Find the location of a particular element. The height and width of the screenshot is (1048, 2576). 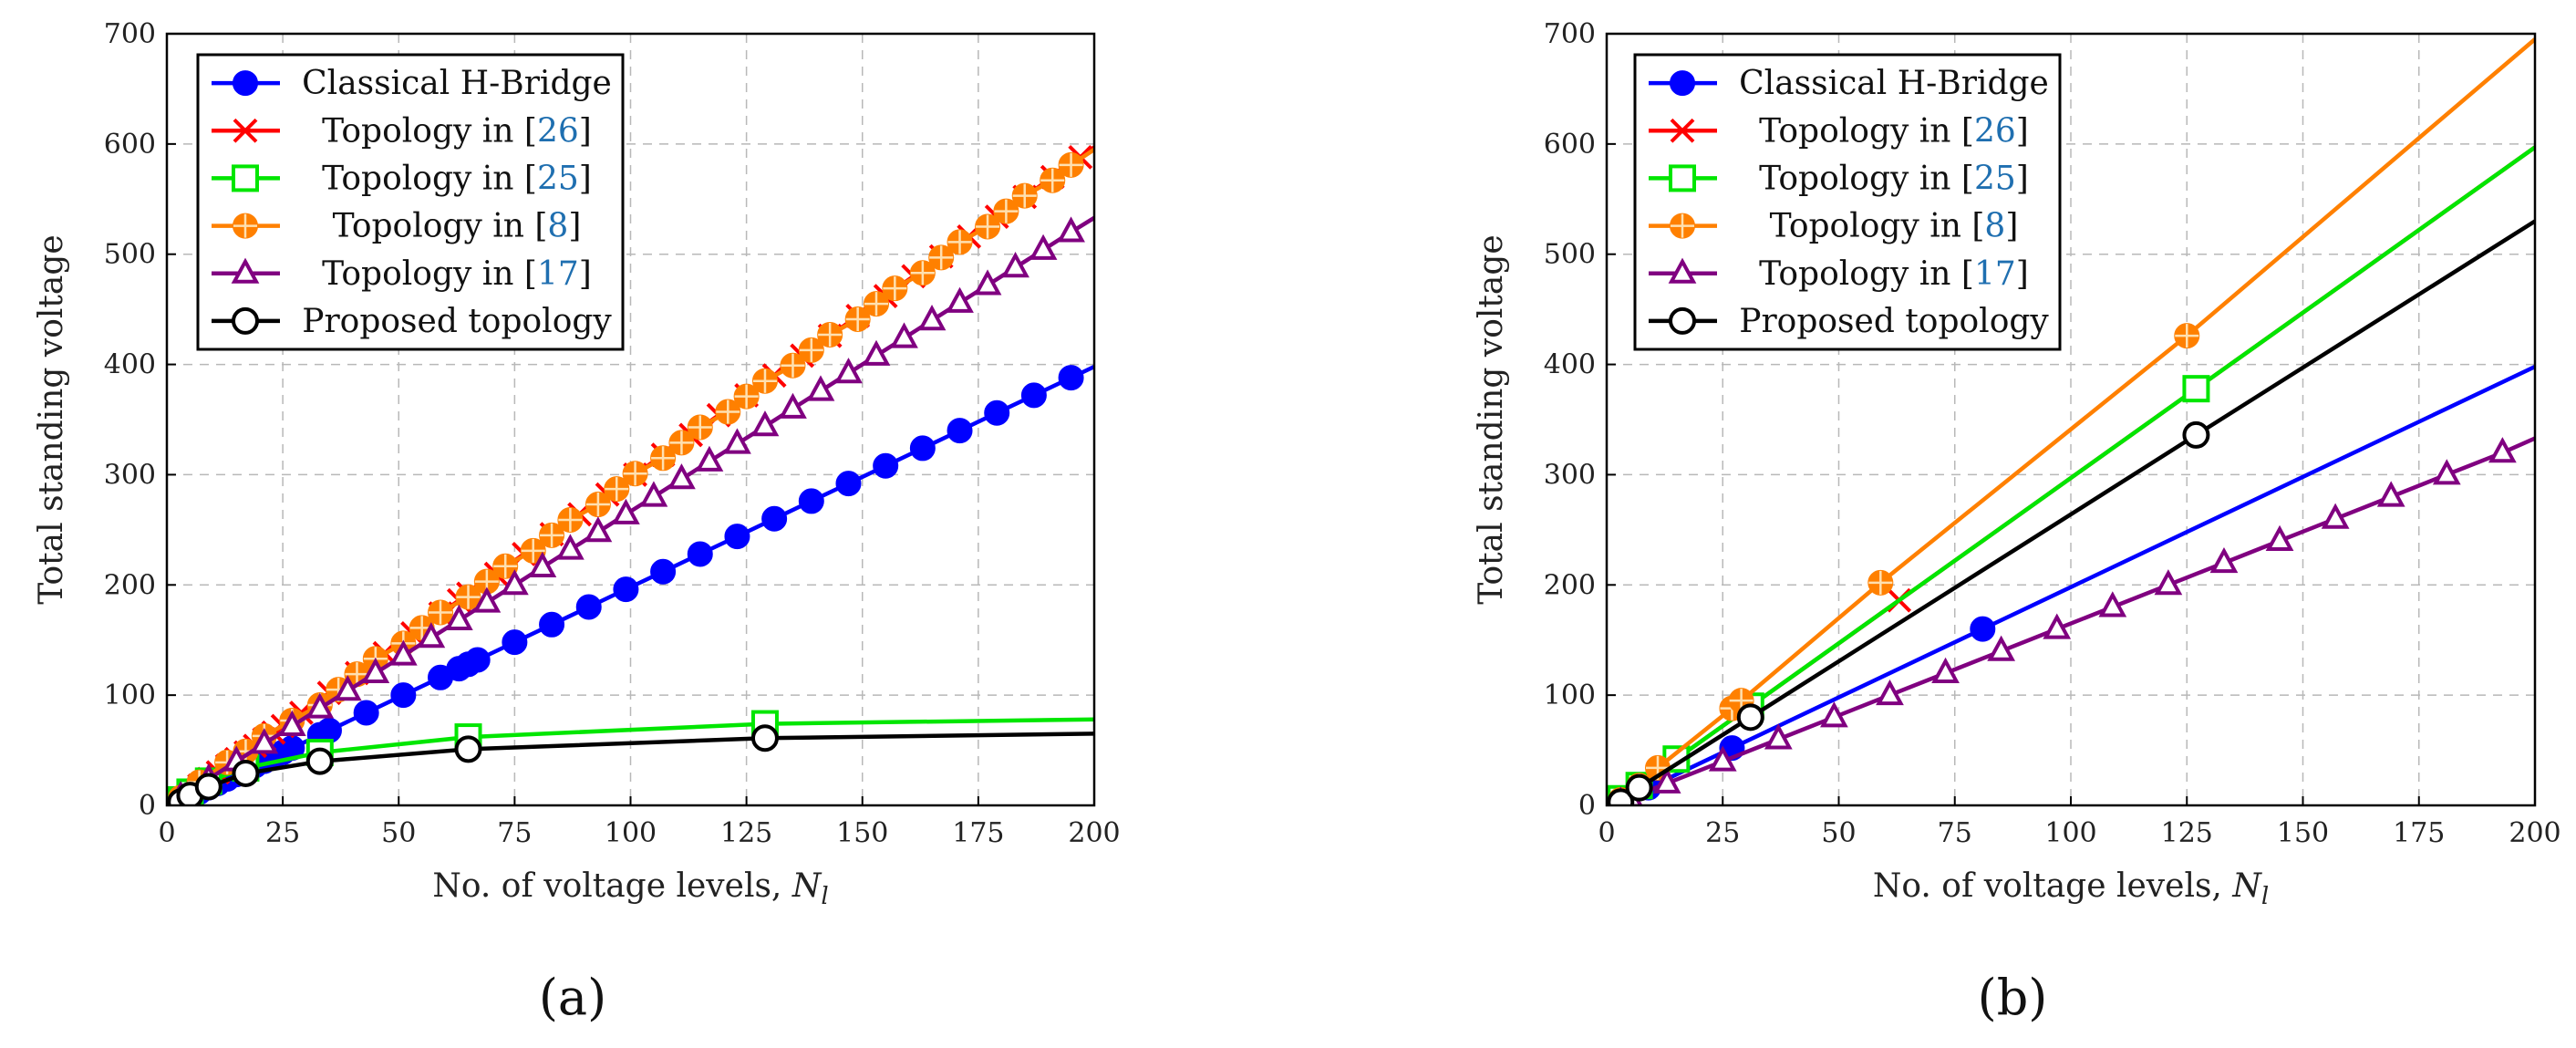

panel-label: (a) is located at coordinates (572, 997).